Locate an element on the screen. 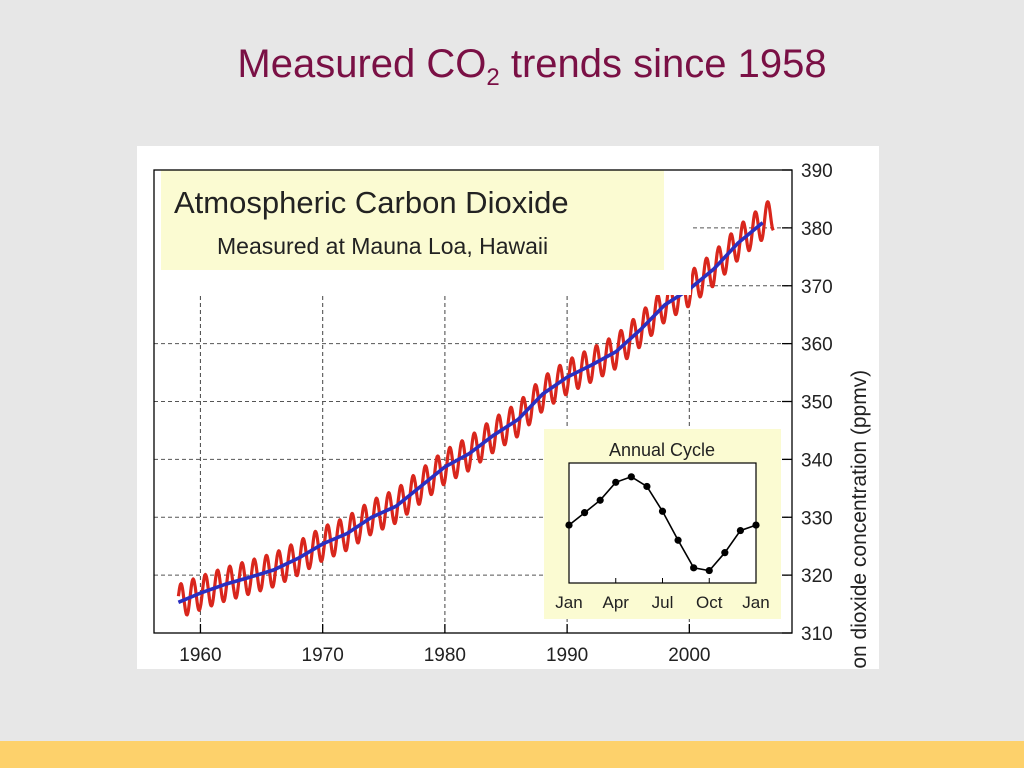  title-subscript: 2 is located at coordinates (493, 77).